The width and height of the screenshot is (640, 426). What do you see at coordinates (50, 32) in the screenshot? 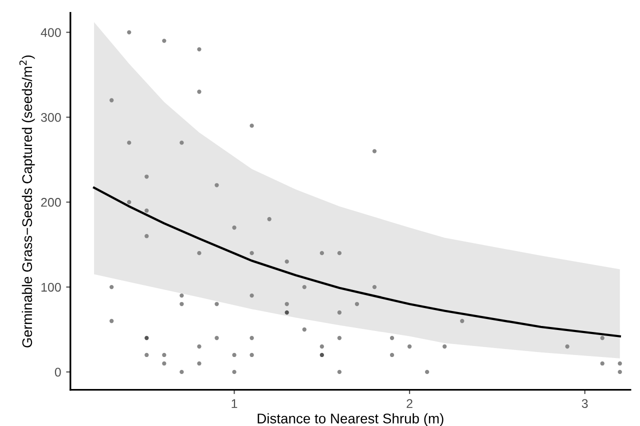
I see `y-tick-label: 400` at bounding box center [50, 32].